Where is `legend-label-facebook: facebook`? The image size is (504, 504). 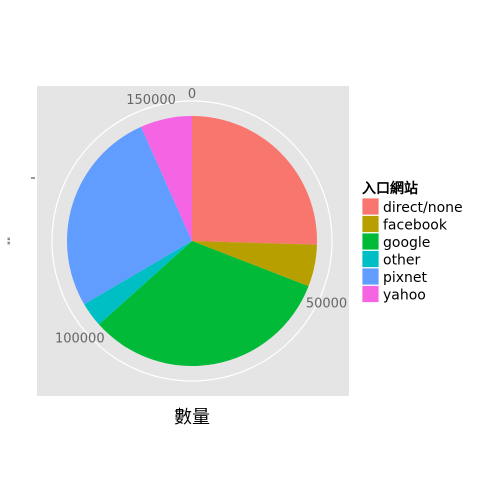 legend-label-facebook: facebook is located at coordinates (415, 226).